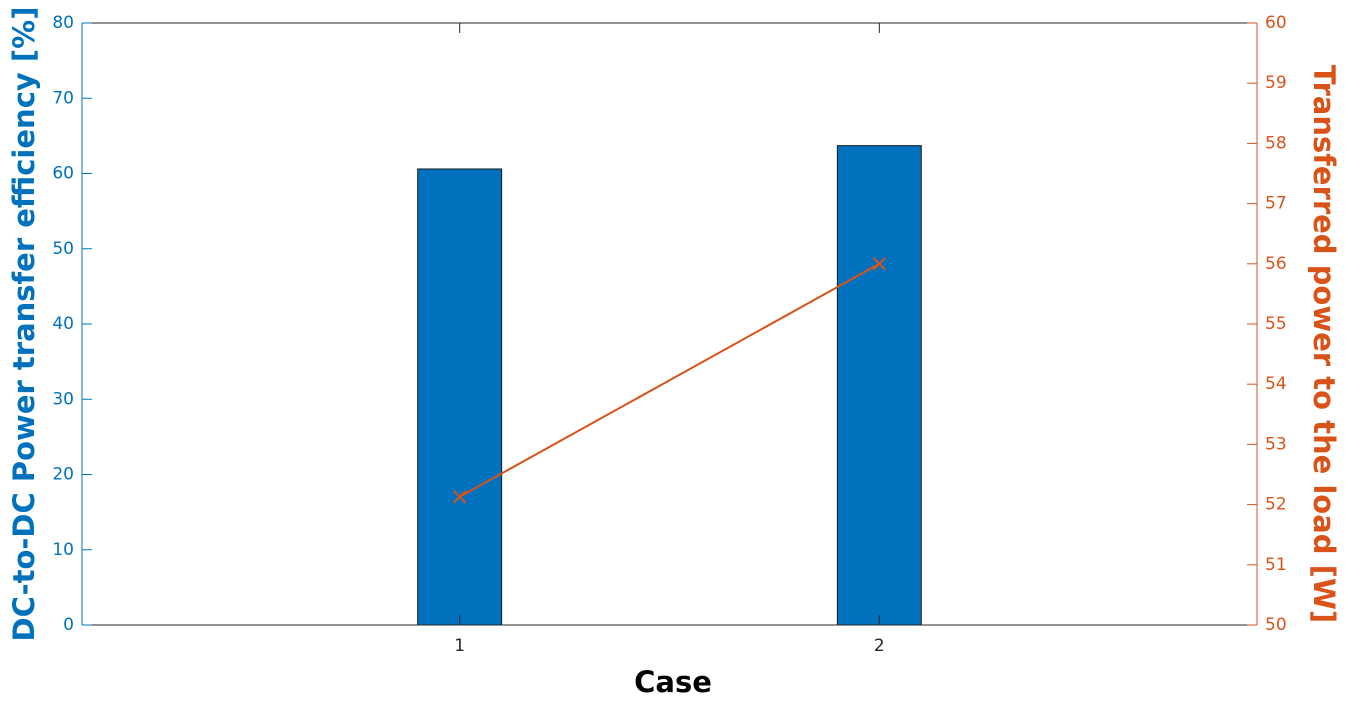 The height and width of the screenshot is (702, 1346). What do you see at coordinates (24, 324) in the screenshot?
I see `y-axis-label: DC-to-DC Power transfer efficiency [%]` at bounding box center [24, 324].